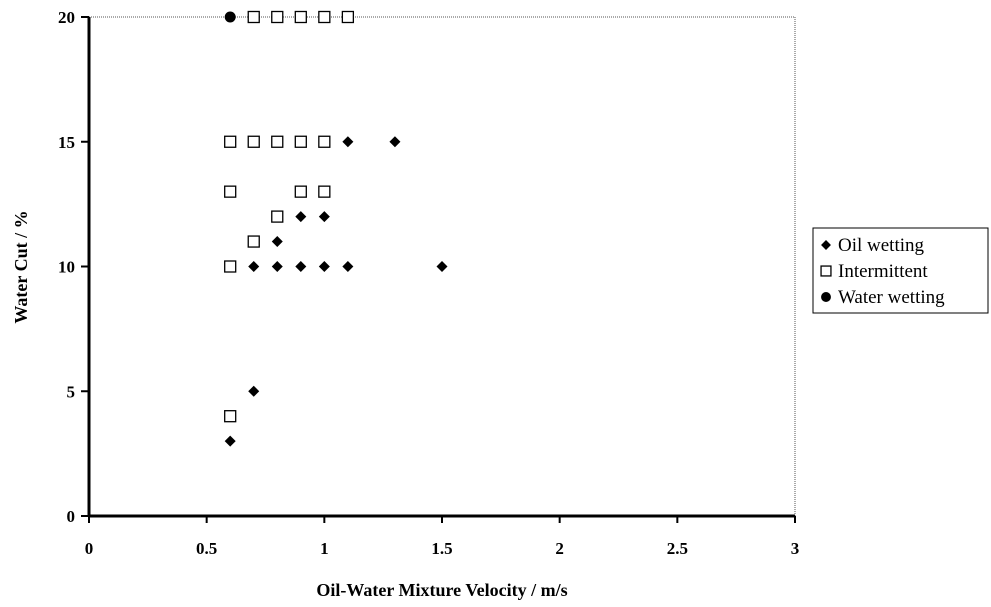 This screenshot has height=607, width=991. I want to click on x-tick-label: 1.5, so click(441, 548).